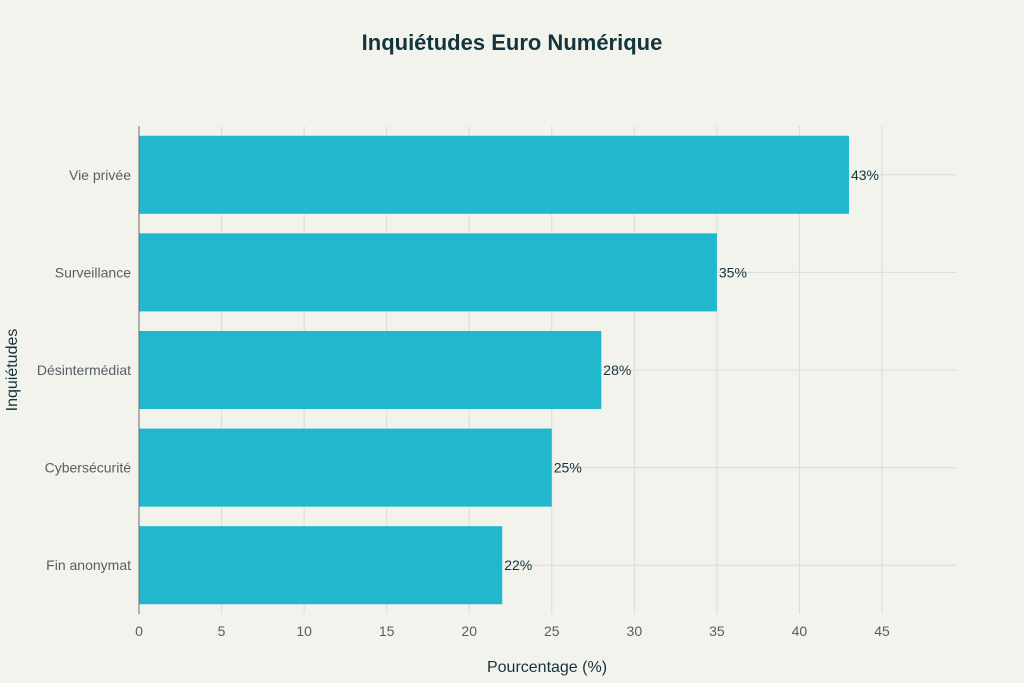 The height and width of the screenshot is (683, 1024). What do you see at coordinates (88, 565) in the screenshot?
I see `y-tick-label: Fin anonymat` at bounding box center [88, 565].